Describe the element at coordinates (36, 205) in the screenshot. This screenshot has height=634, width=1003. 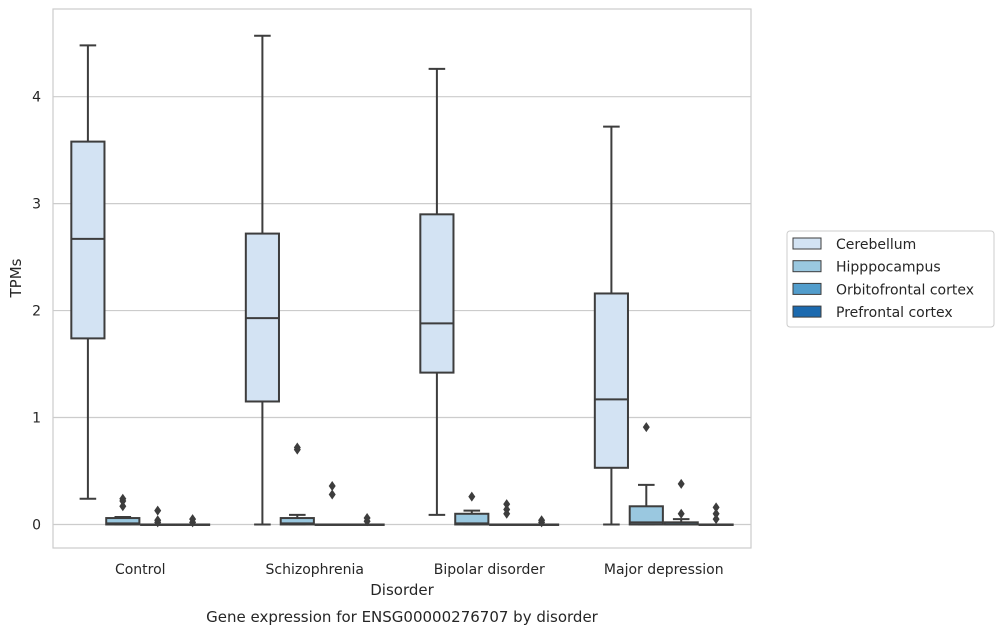
I see `y-tick-label: 3` at that location.